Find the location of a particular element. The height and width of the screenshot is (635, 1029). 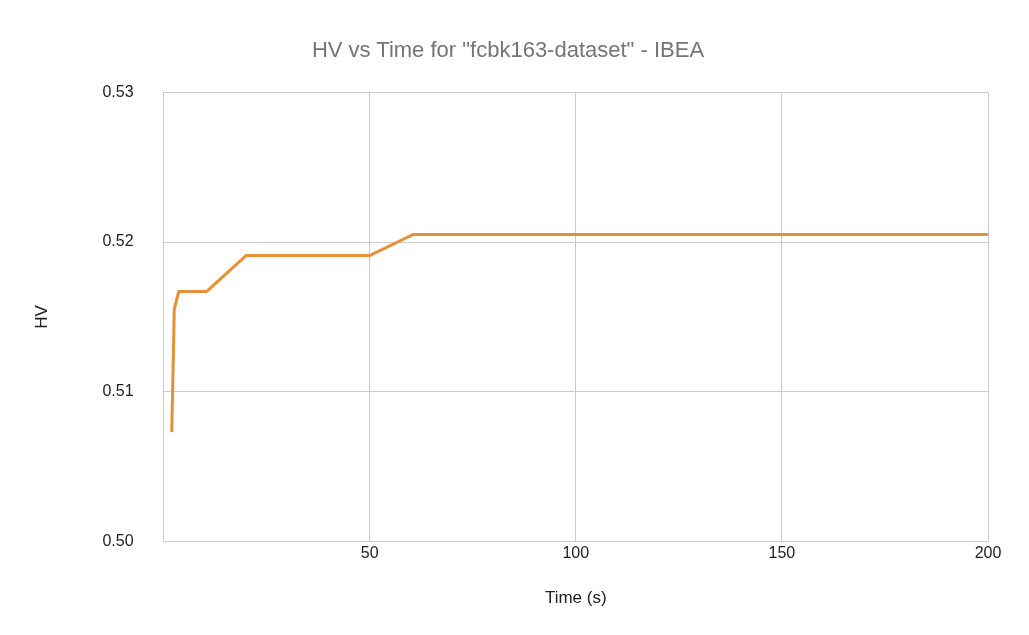

x-axis-title: Time (s) is located at coordinates (575, 598).